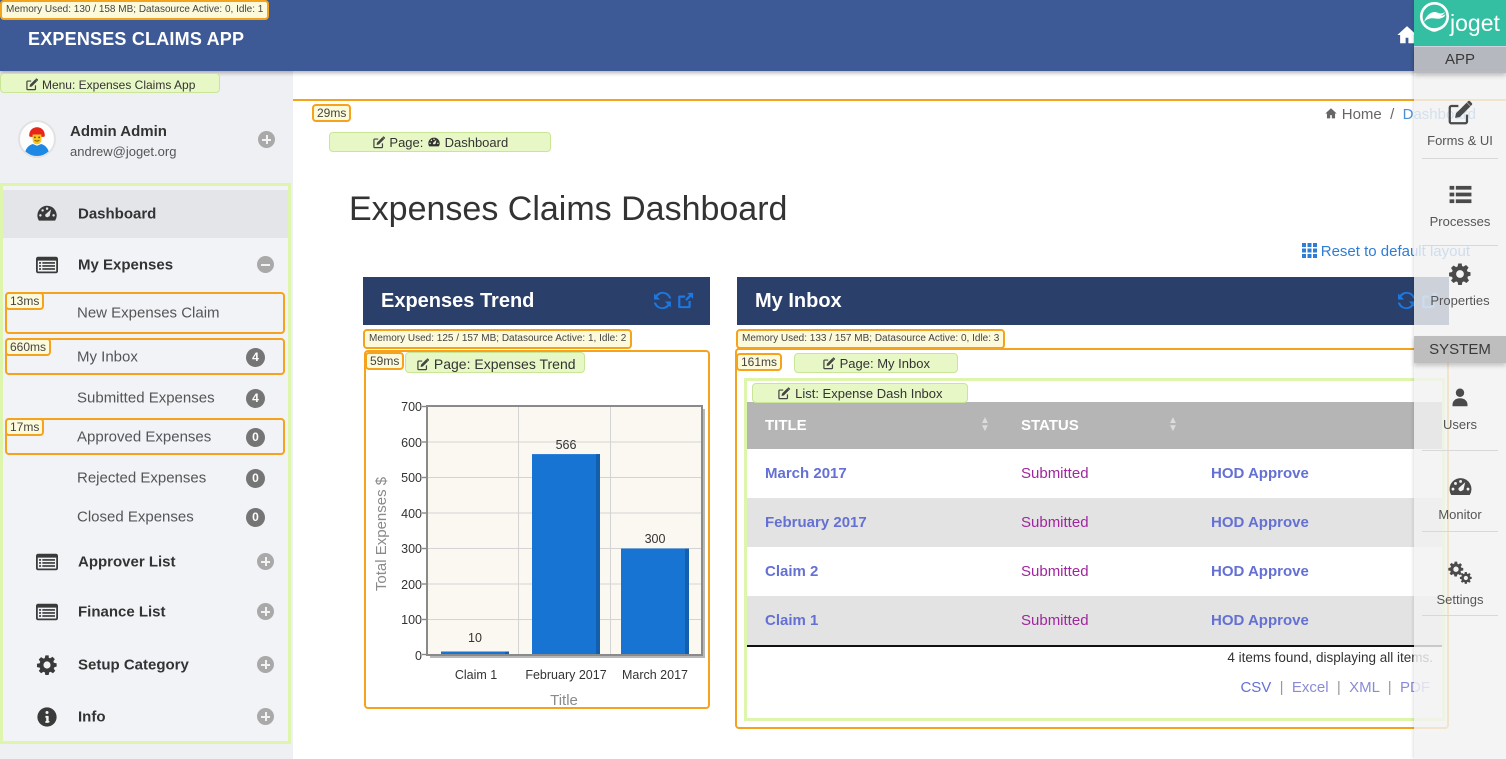  Describe the element at coordinates (566, 445) in the screenshot. I see `svg-text: 566` at that location.